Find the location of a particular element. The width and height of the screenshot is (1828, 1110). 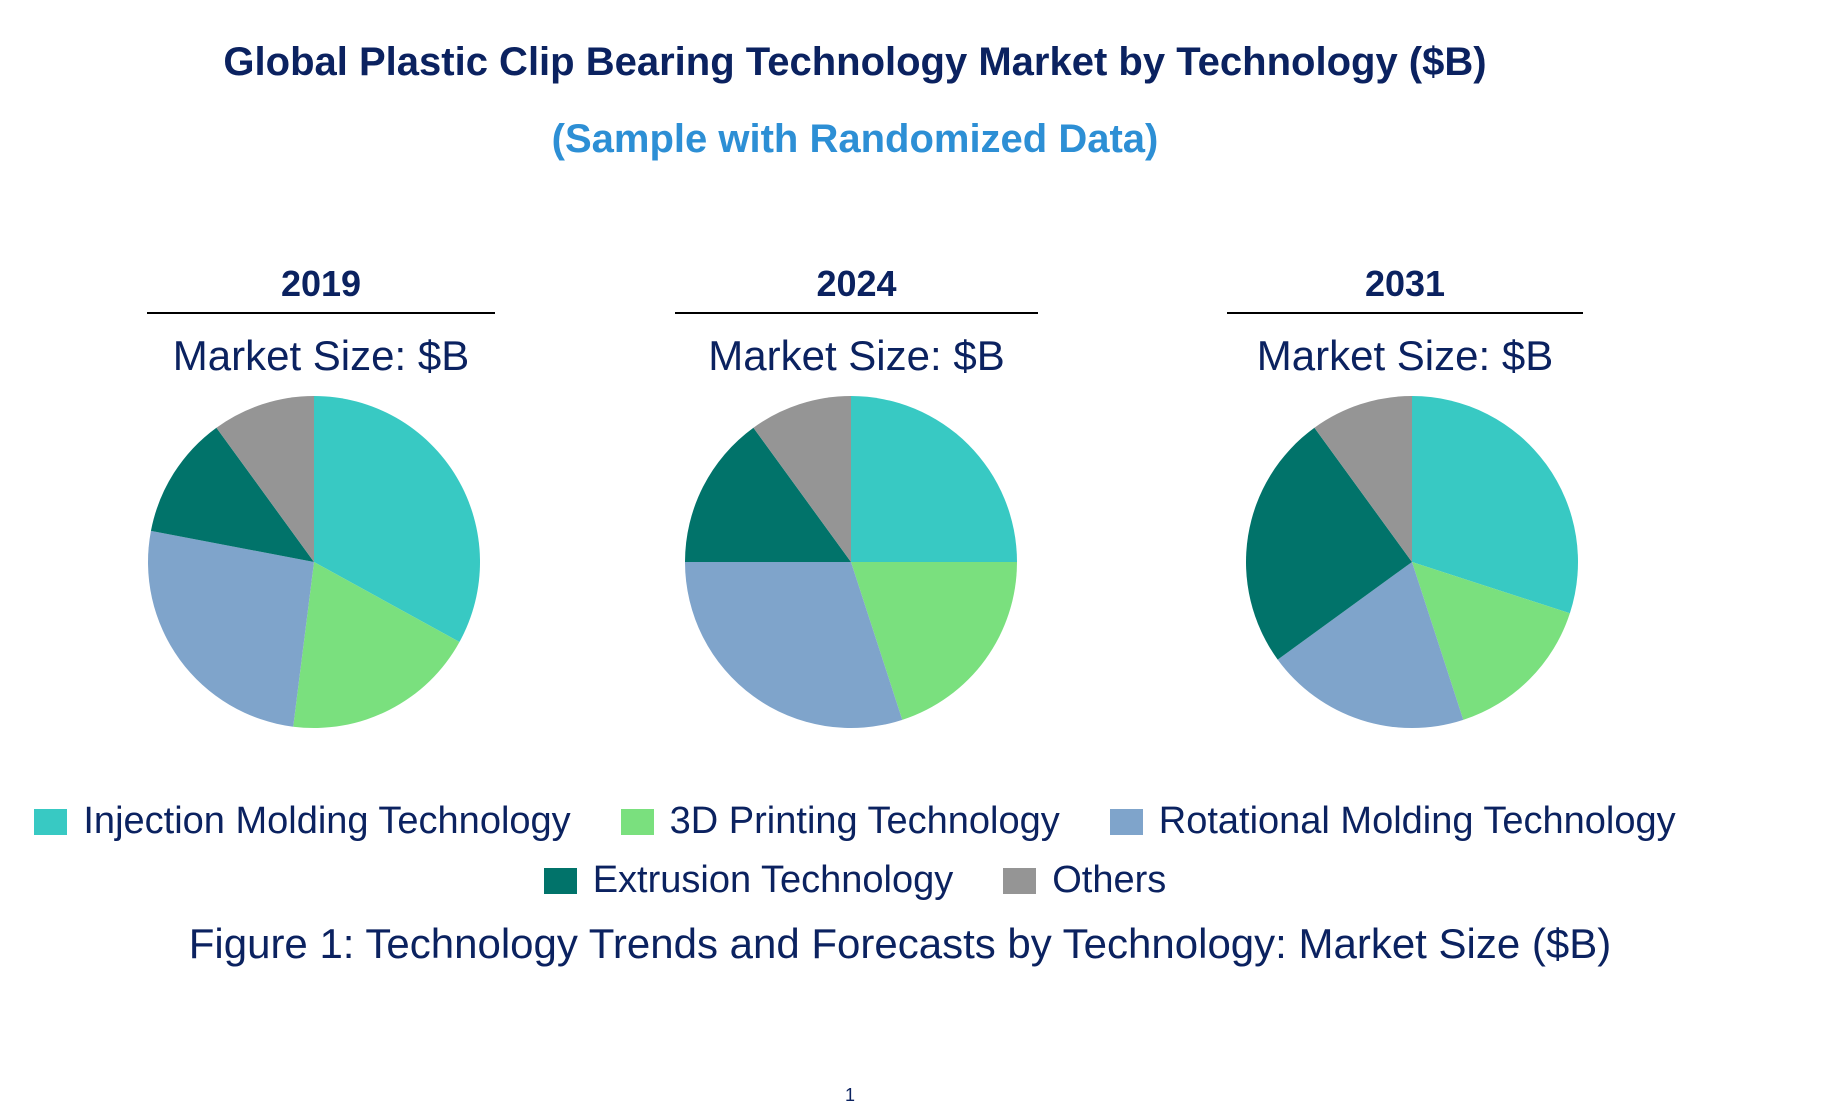

chart-subtitle: (Sample with Randomized Data) is located at coordinates (855, 139).